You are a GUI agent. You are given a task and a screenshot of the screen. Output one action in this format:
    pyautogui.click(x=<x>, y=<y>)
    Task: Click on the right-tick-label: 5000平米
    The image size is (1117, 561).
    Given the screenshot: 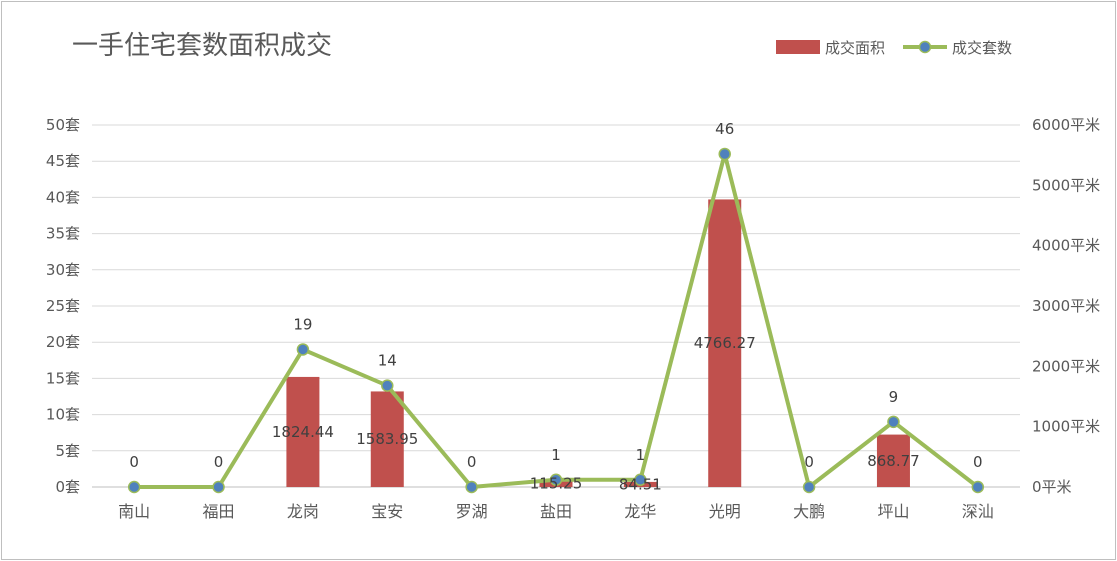 What is the action you would take?
    pyautogui.click(x=1066, y=185)
    